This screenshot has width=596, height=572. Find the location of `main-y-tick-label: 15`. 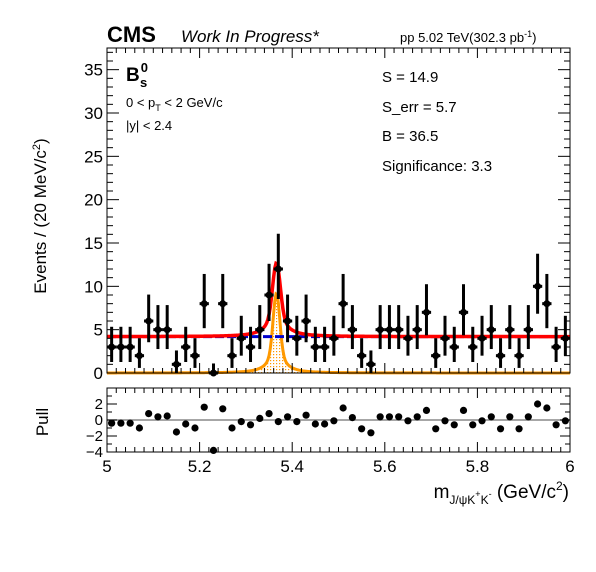

main-y-tick-label: 15 is located at coordinates (93, 243).